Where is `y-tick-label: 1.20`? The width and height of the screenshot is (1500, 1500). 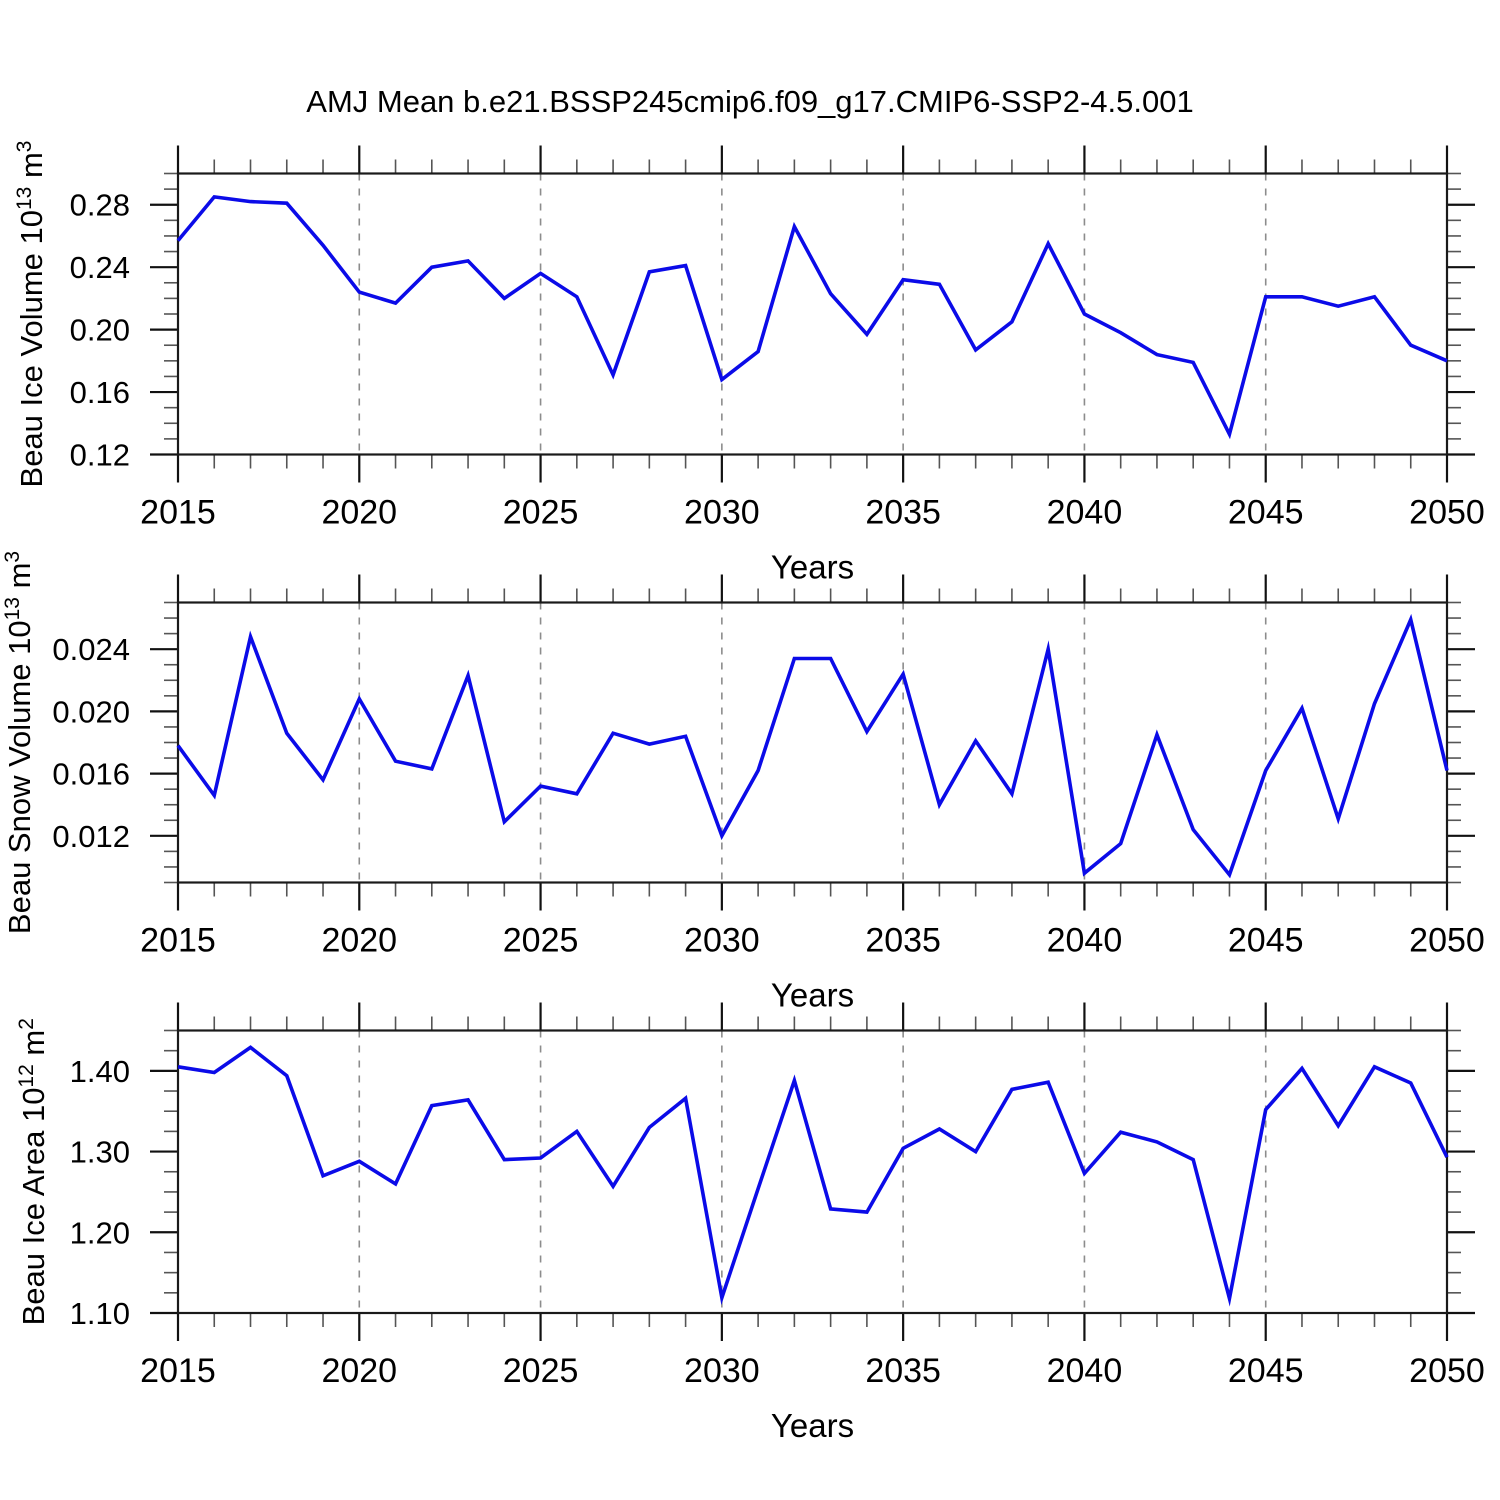
y-tick-label: 1.20 is located at coordinates (100, 1232).